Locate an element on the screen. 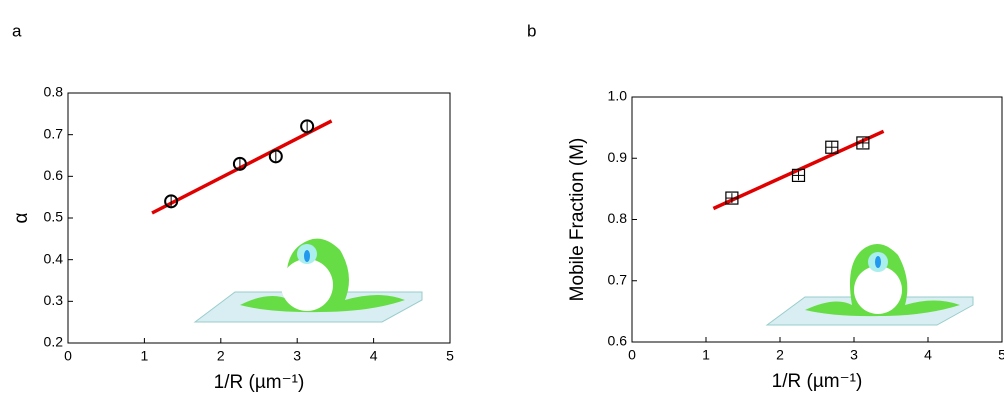 This screenshot has height=401, width=1004. y-tick-label: 0.9 is located at coordinates (618, 157).